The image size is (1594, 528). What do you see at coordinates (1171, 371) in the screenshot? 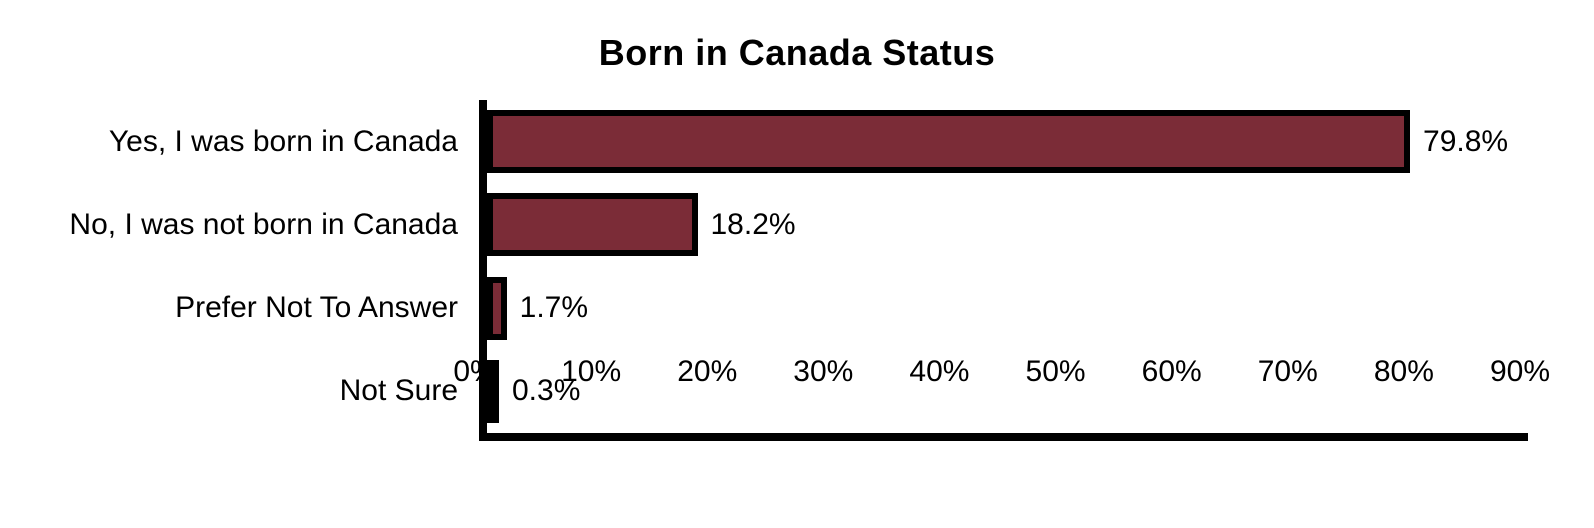
I see `x-tick-label: 60%` at bounding box center [1171, 371].